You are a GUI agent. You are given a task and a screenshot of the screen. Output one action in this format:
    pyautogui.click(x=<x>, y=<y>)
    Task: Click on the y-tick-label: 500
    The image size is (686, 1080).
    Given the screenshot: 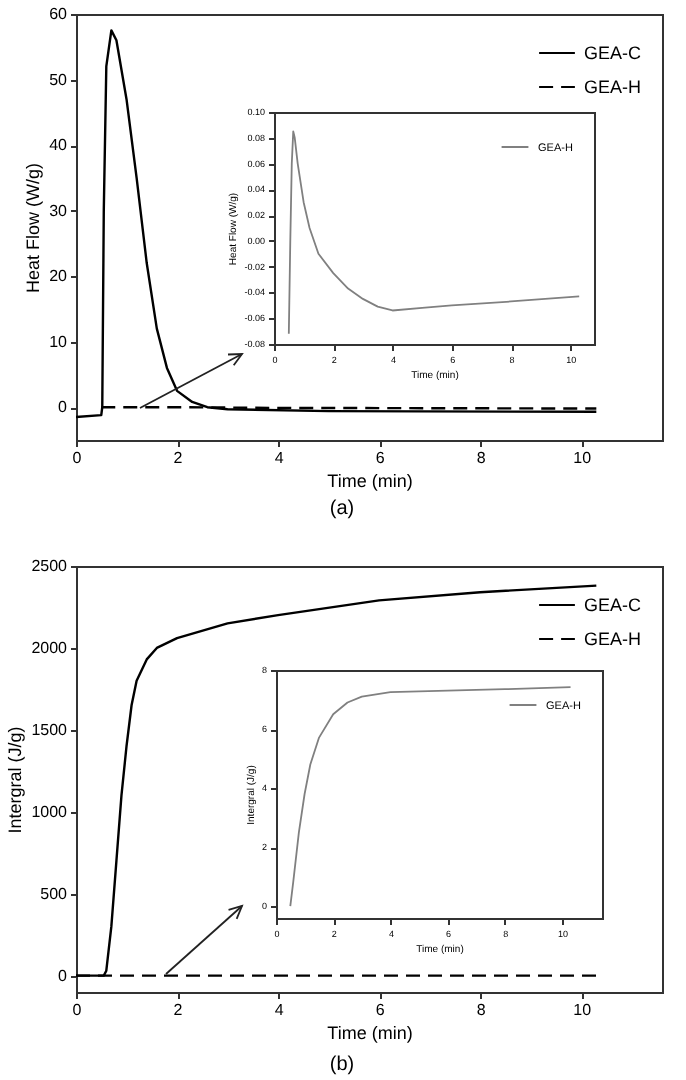 What is the action you would take?
    pyautogui.click(x=54, y=893)
    